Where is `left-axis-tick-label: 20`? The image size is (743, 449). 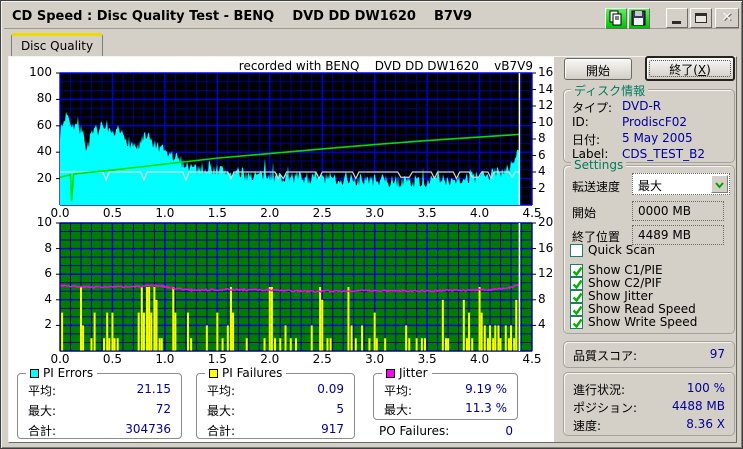 left-axis-tick-label: 20 is located at coordinates (44, 177).